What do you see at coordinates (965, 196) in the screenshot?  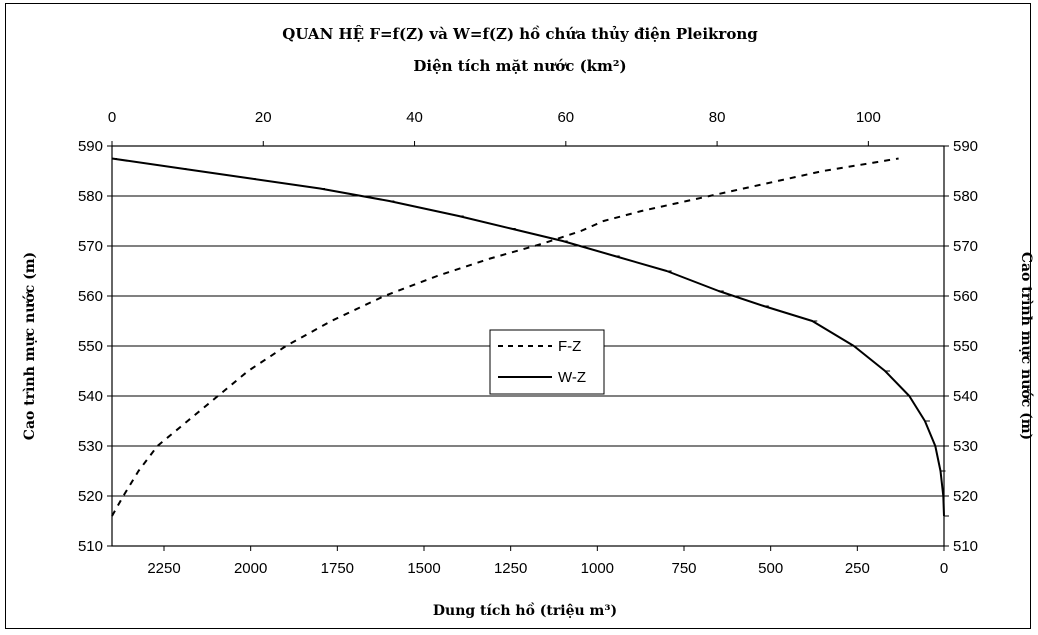 I see `y-right-tick-label: 580` at bounding box center [965, 196].